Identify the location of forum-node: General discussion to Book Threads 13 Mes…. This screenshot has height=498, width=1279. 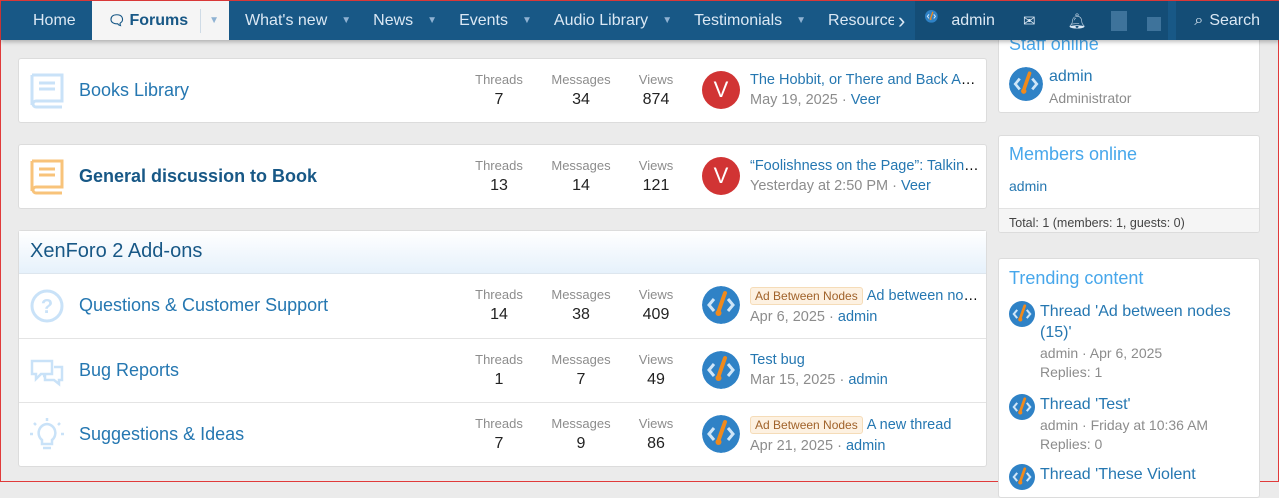
(502, 176).